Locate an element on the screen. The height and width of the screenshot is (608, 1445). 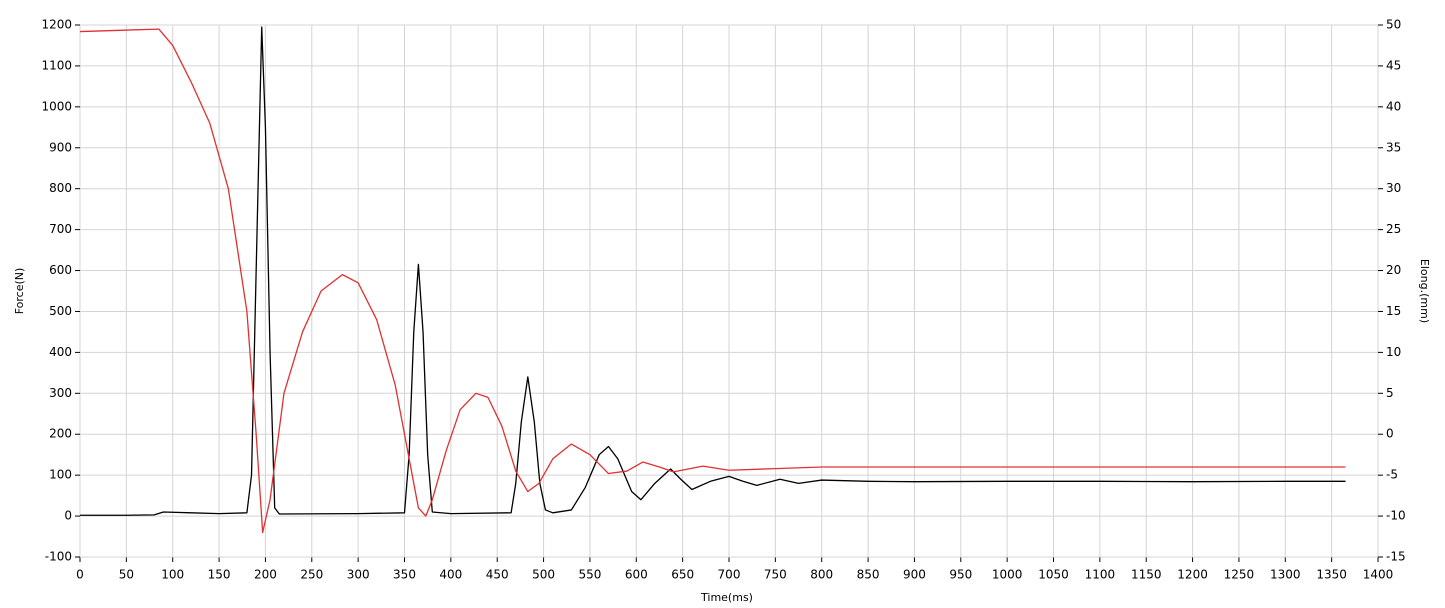
y2-tick-label: 5 is located at coordinates (1390, 393).